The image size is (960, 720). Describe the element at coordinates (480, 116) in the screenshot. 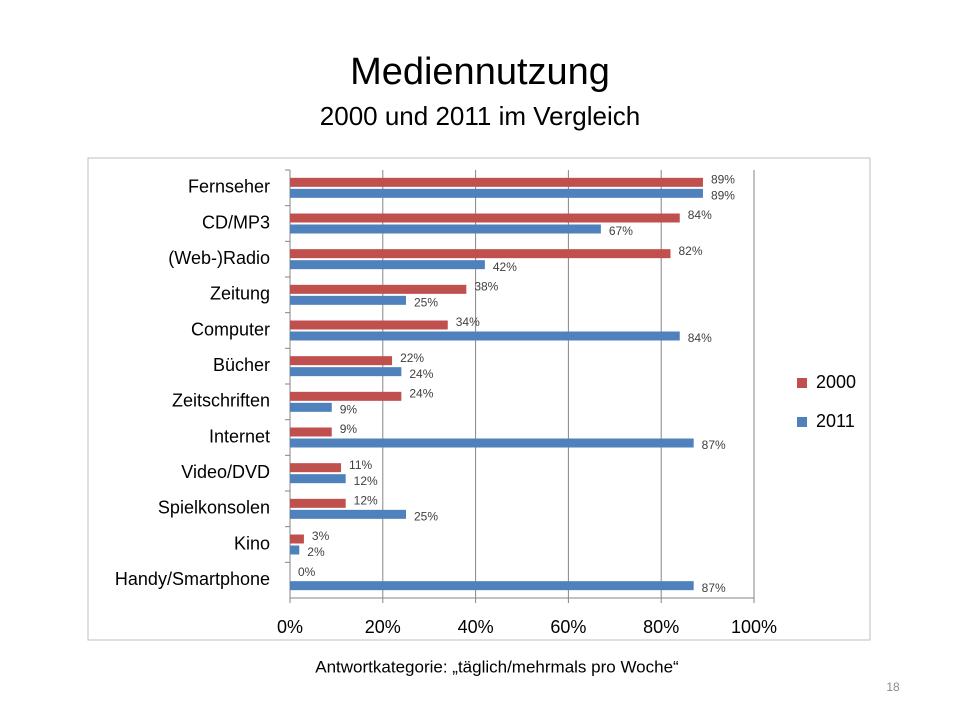

I see `chart-subtitle: 2000 und 2011 im Vergleich` at that location.